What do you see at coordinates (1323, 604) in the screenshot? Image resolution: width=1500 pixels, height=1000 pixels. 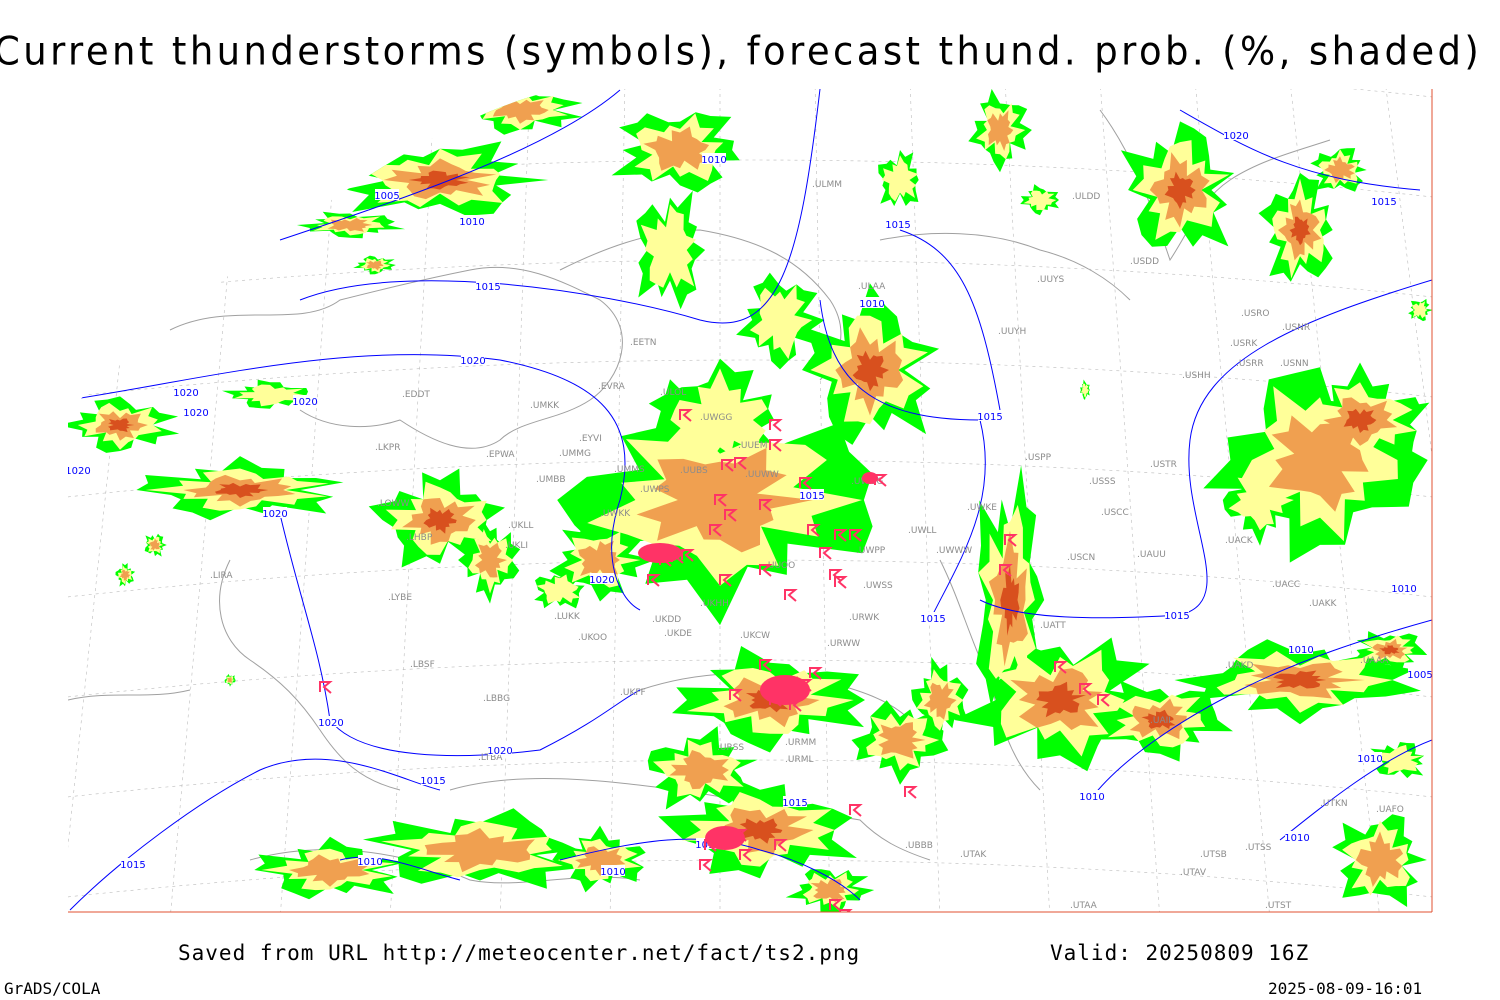 I see `station-label: .UAKK` at bounding box center [1323, 604].